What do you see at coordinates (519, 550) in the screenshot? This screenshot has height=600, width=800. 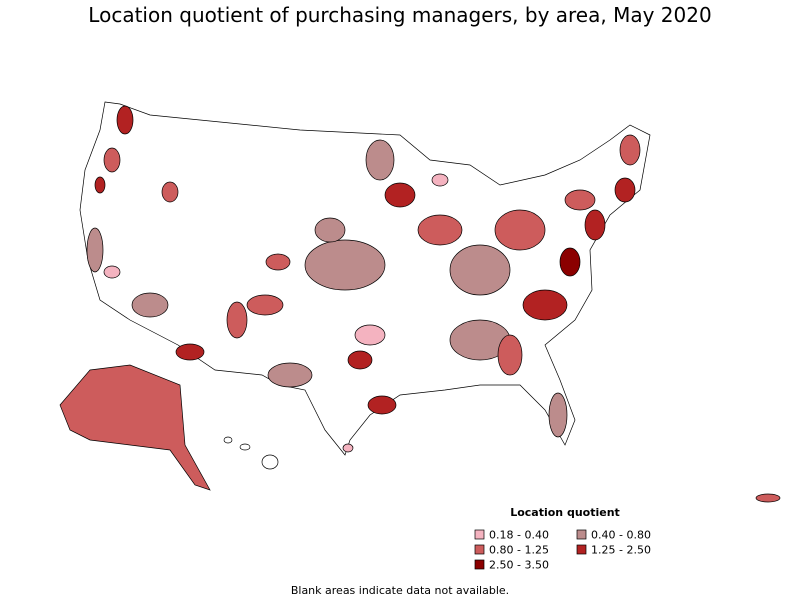 I see `legend-label: 0.80 - 1.25` at bounding box center [519, 550].